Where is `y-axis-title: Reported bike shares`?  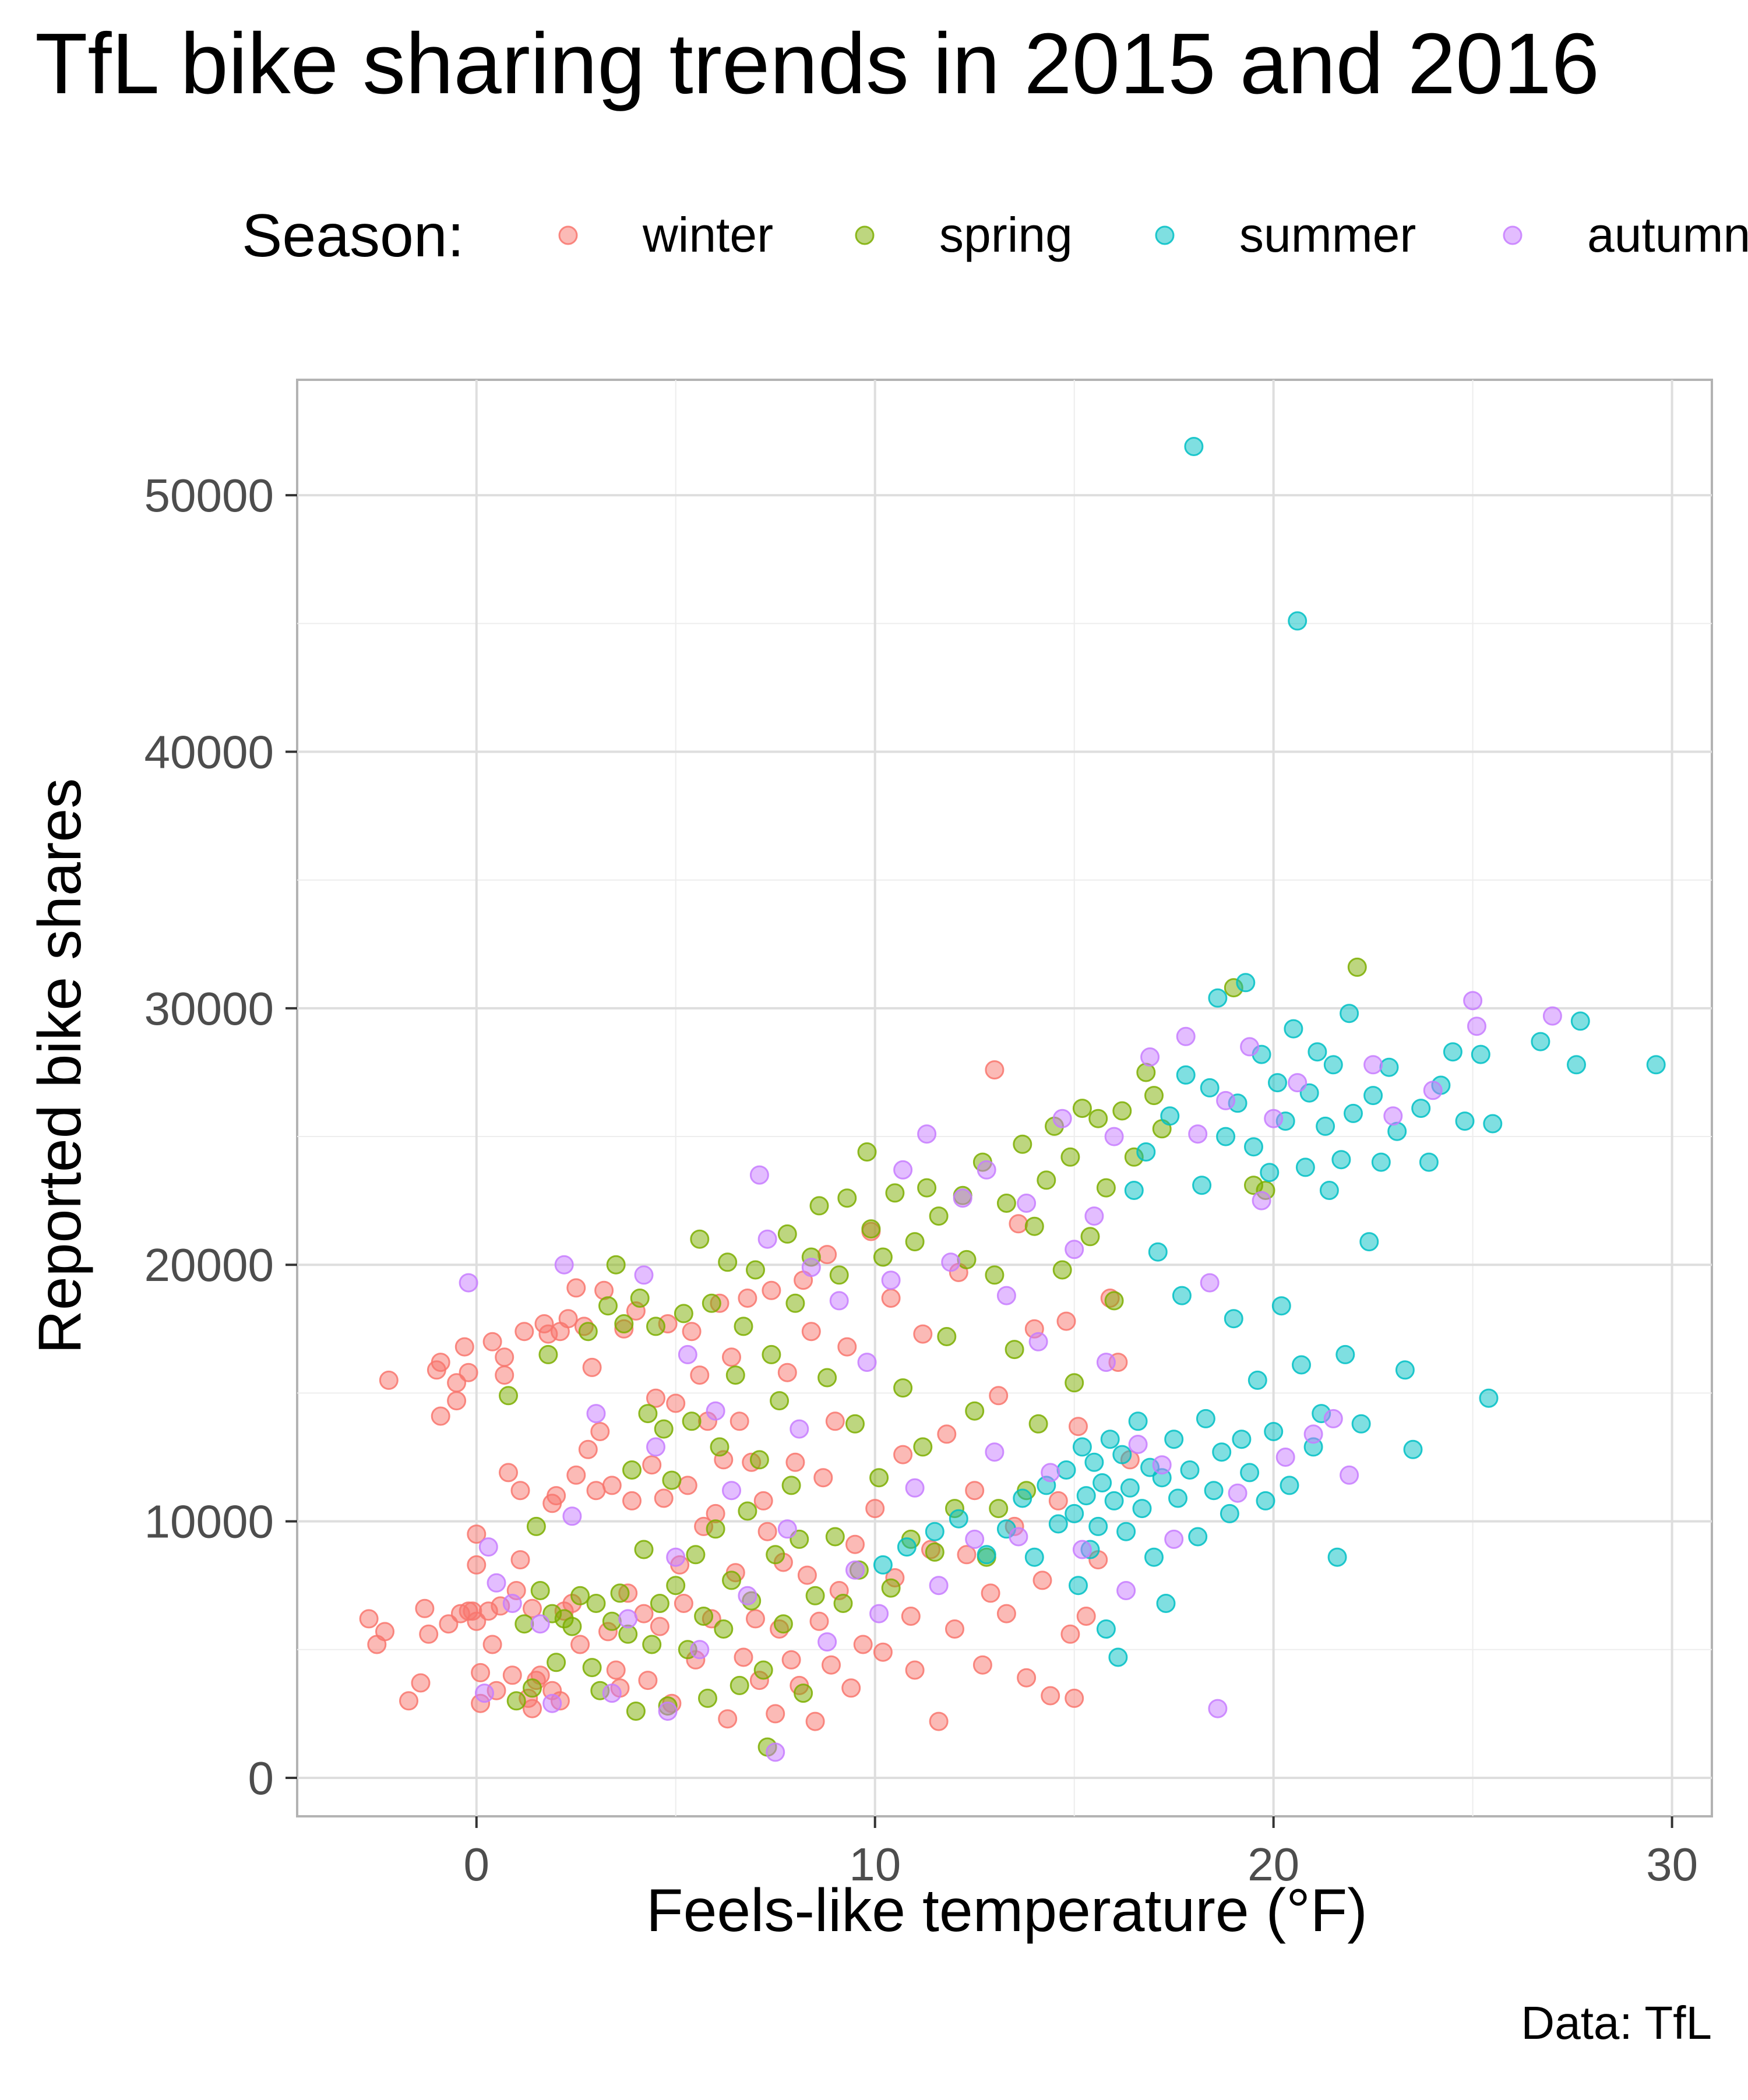 y-axis-title: Reported bike shares is located at coordinates (60, 1066).